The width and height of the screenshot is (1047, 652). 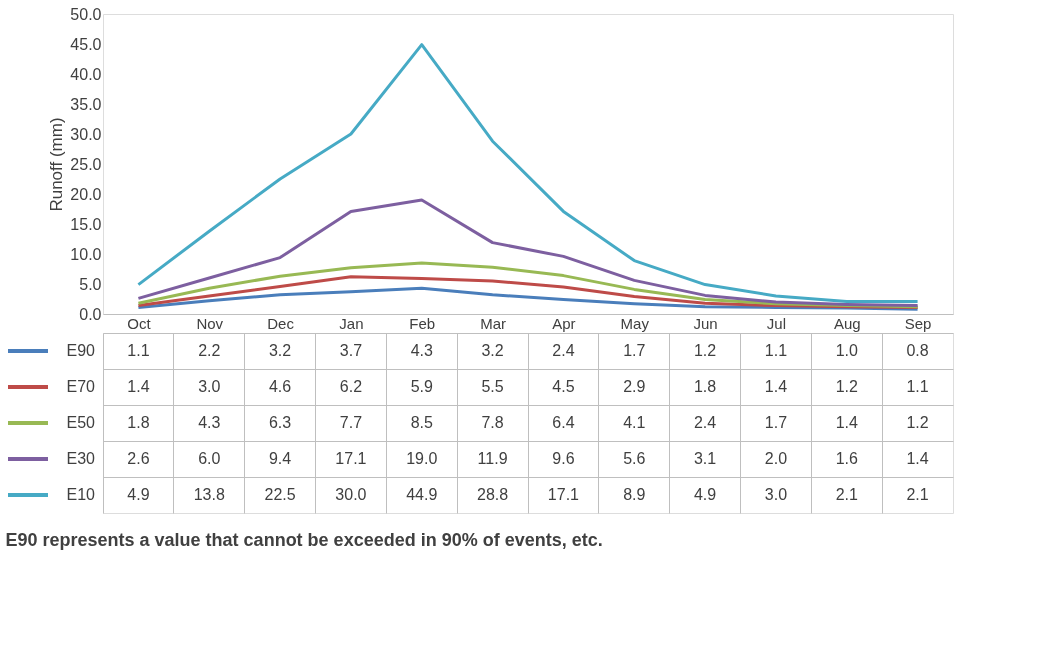 I want to click on line-series, so click(x=528, y=253).